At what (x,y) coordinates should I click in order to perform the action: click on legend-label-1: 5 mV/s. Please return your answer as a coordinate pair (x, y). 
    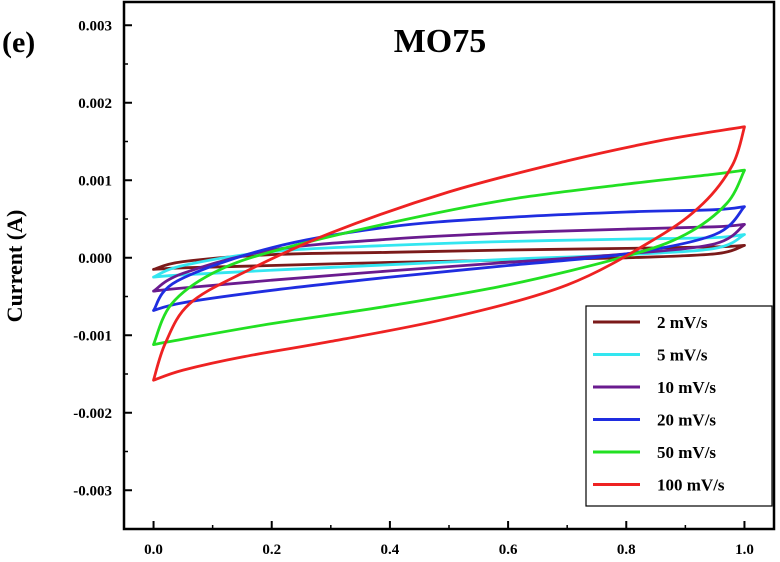
    Looking at the image, I should click on (682, 355).